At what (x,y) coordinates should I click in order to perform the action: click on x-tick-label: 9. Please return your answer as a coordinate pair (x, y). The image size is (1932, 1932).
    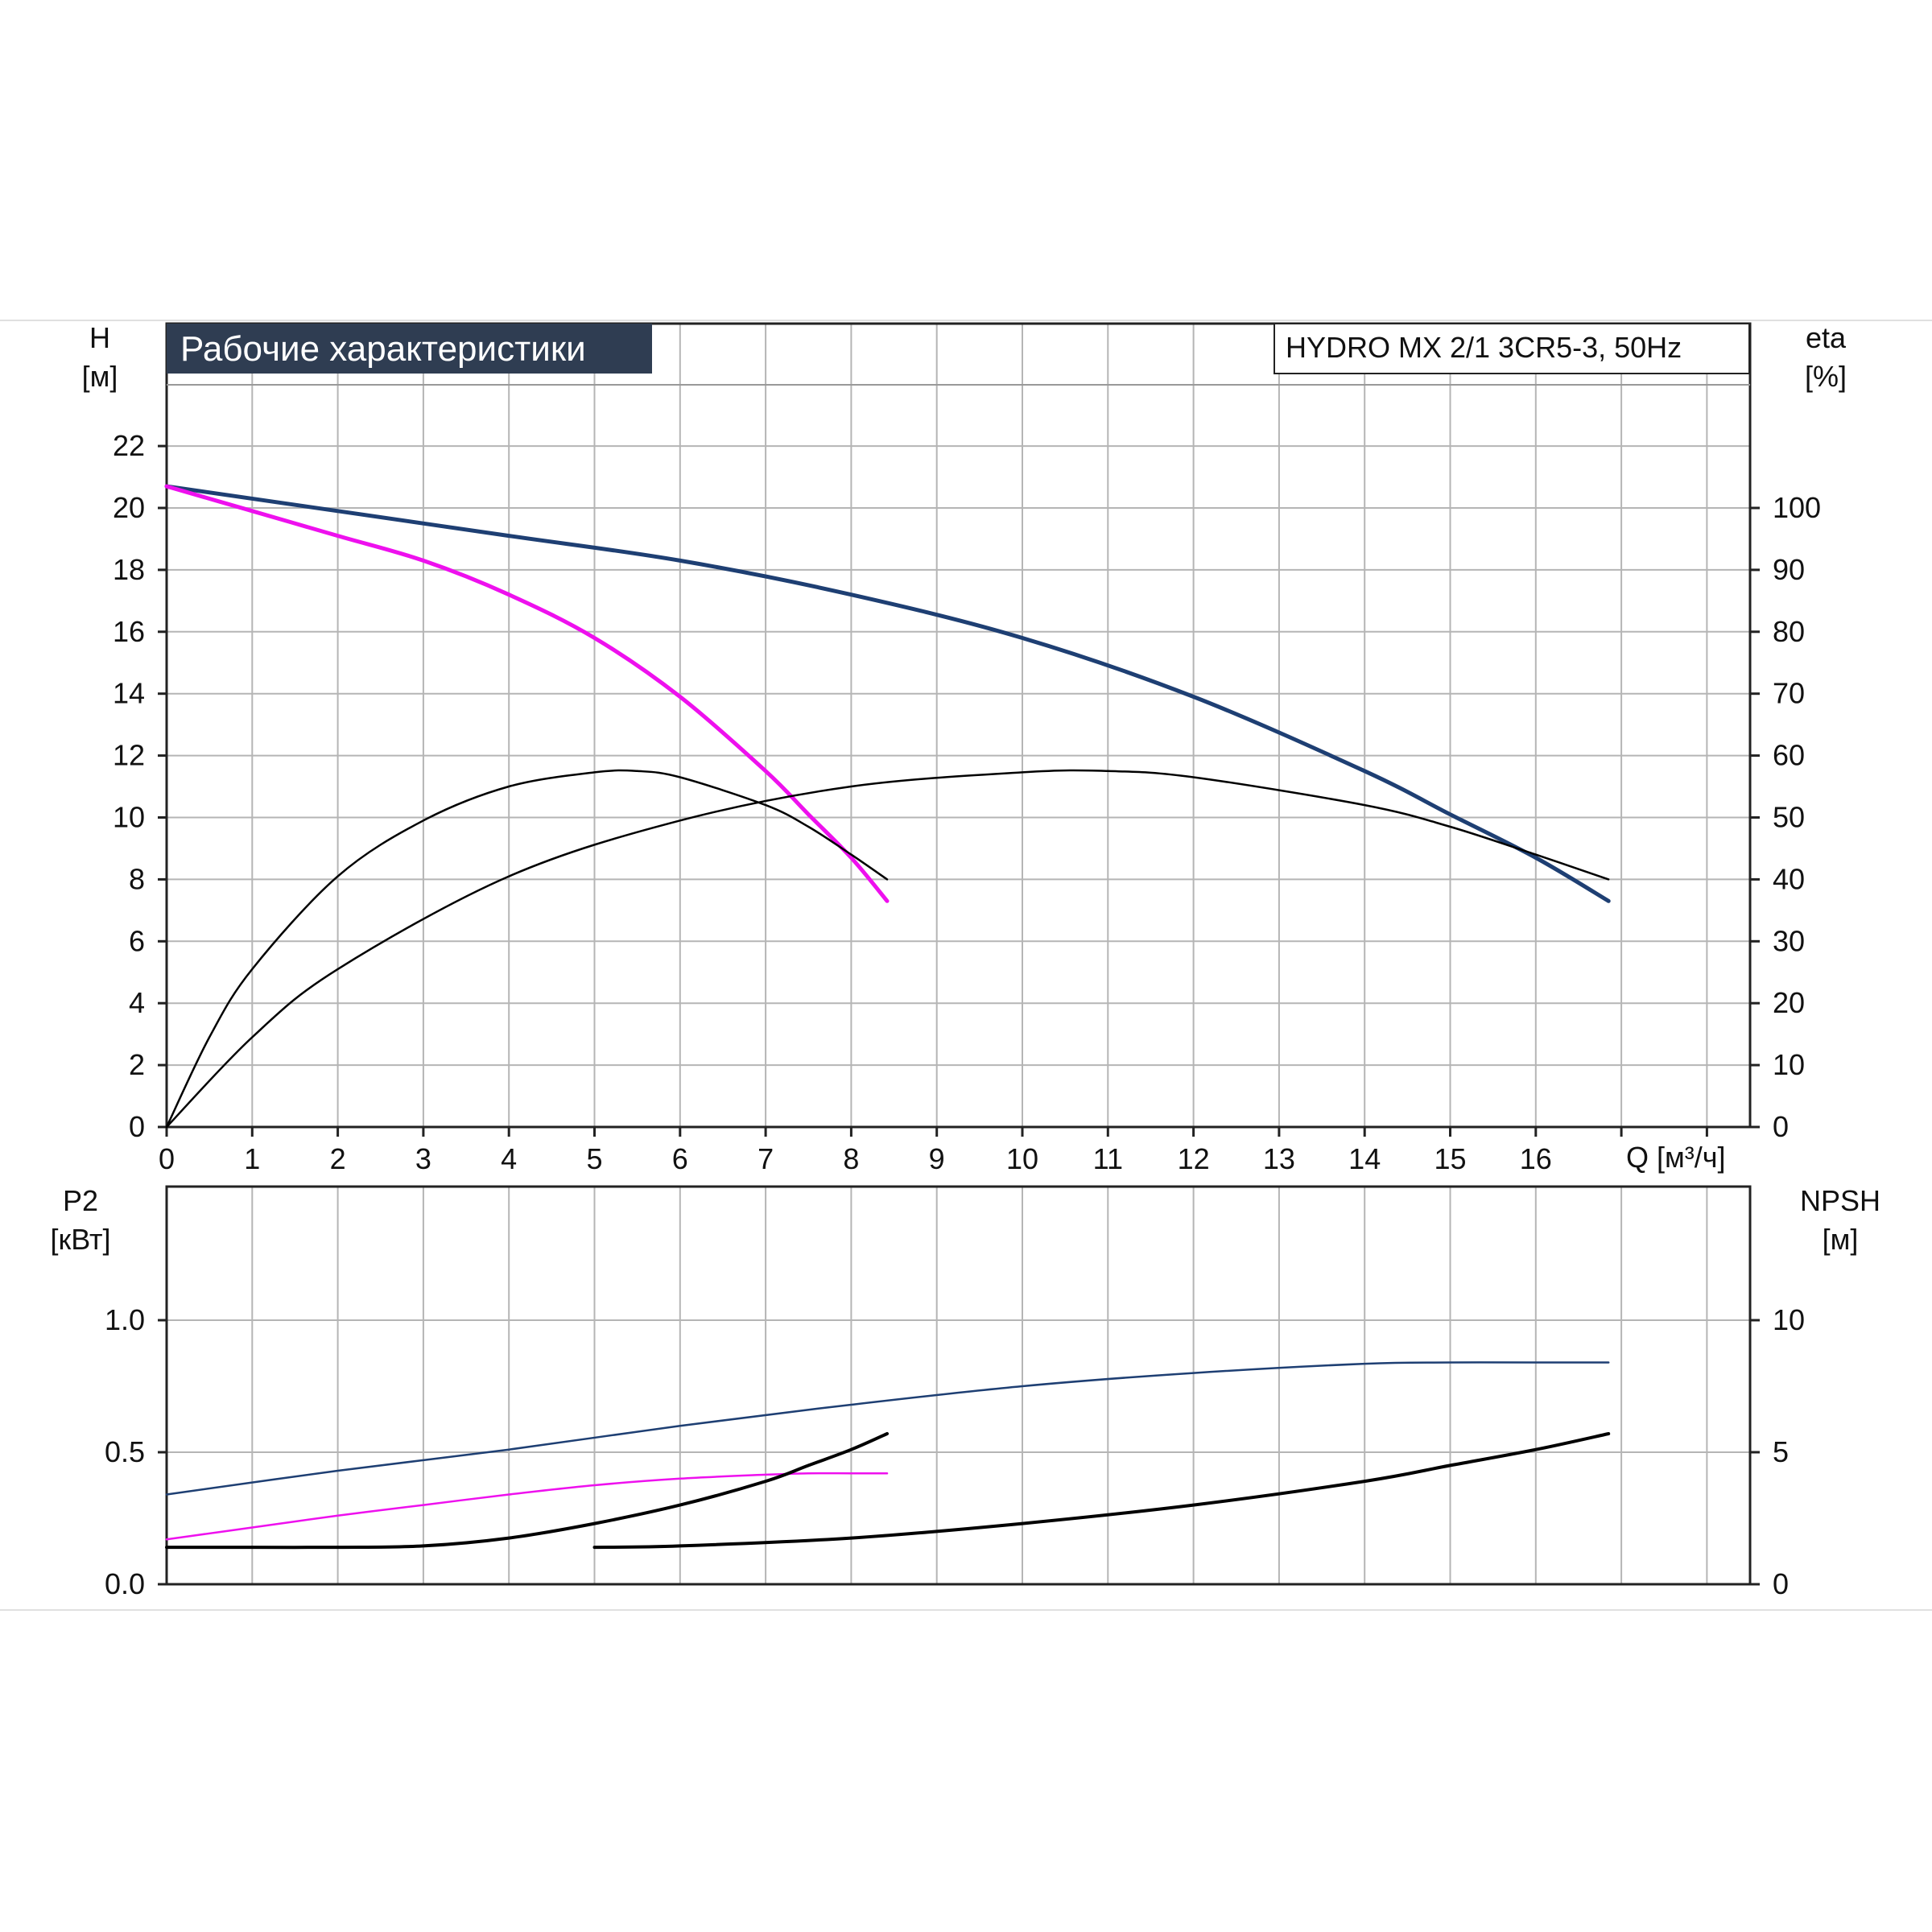
    Looking at the image, I should click on (937, 1158).